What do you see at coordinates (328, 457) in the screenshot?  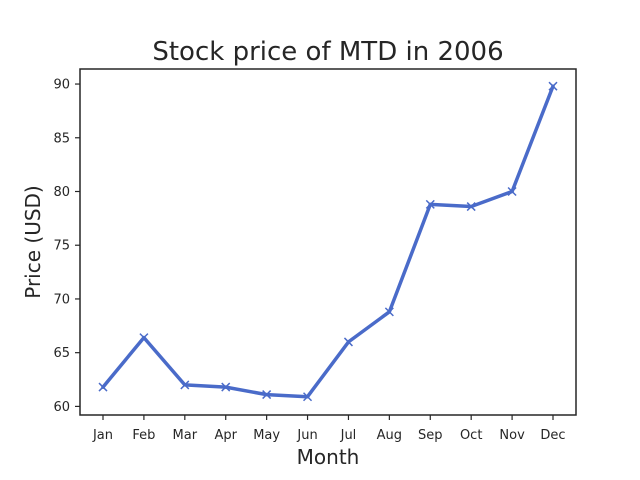 I see `x-axis-label: Month` at bounding box center [328, 457].